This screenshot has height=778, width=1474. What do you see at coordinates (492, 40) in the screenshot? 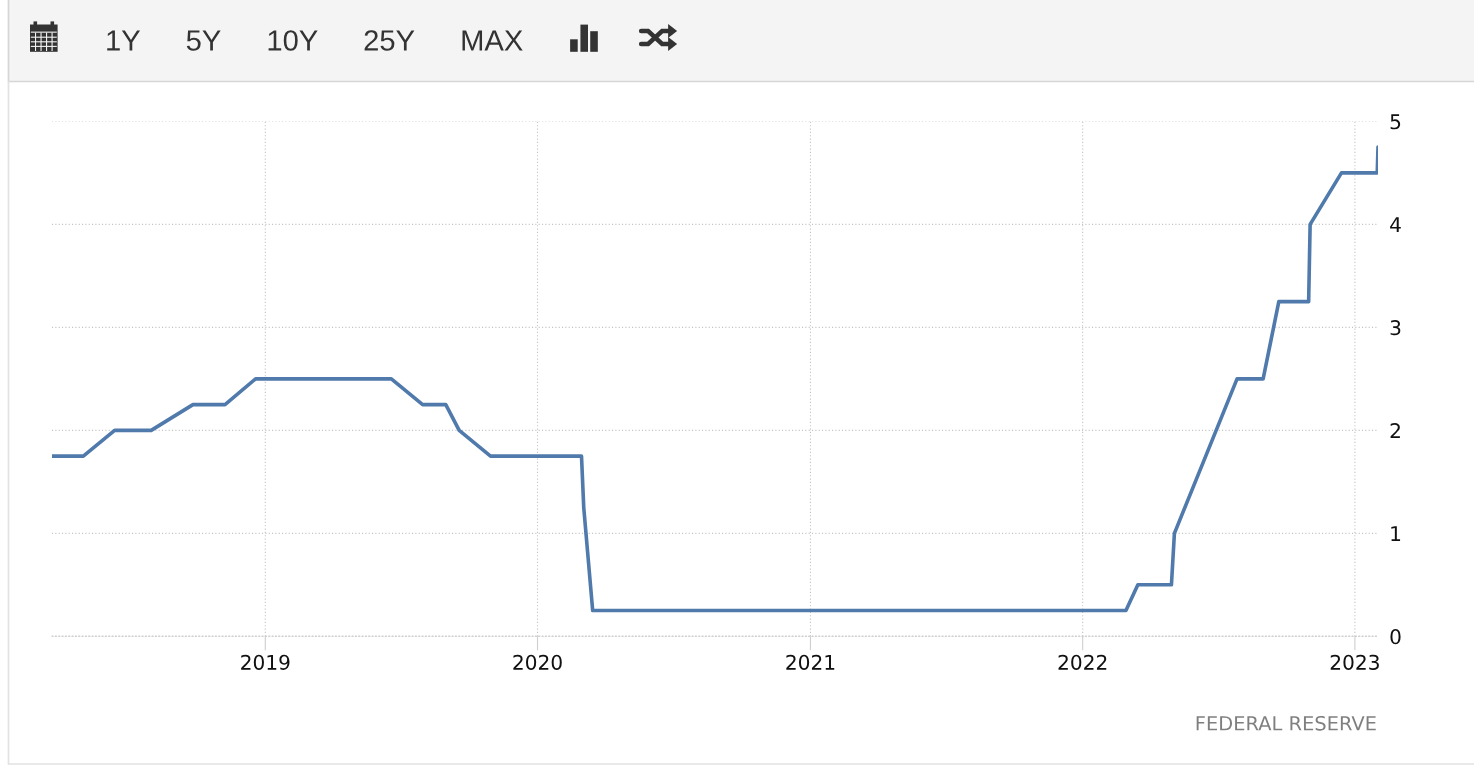
I see `text: MAX` at bounding box center [492, 40].